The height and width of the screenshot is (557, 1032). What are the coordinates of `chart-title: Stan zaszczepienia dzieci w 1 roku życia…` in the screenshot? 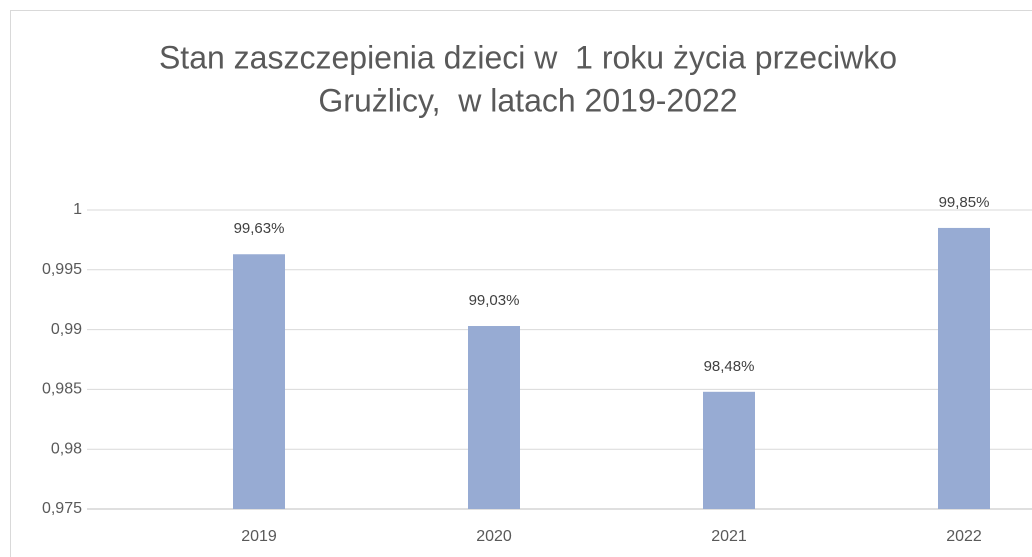 It's located at (528, 57).